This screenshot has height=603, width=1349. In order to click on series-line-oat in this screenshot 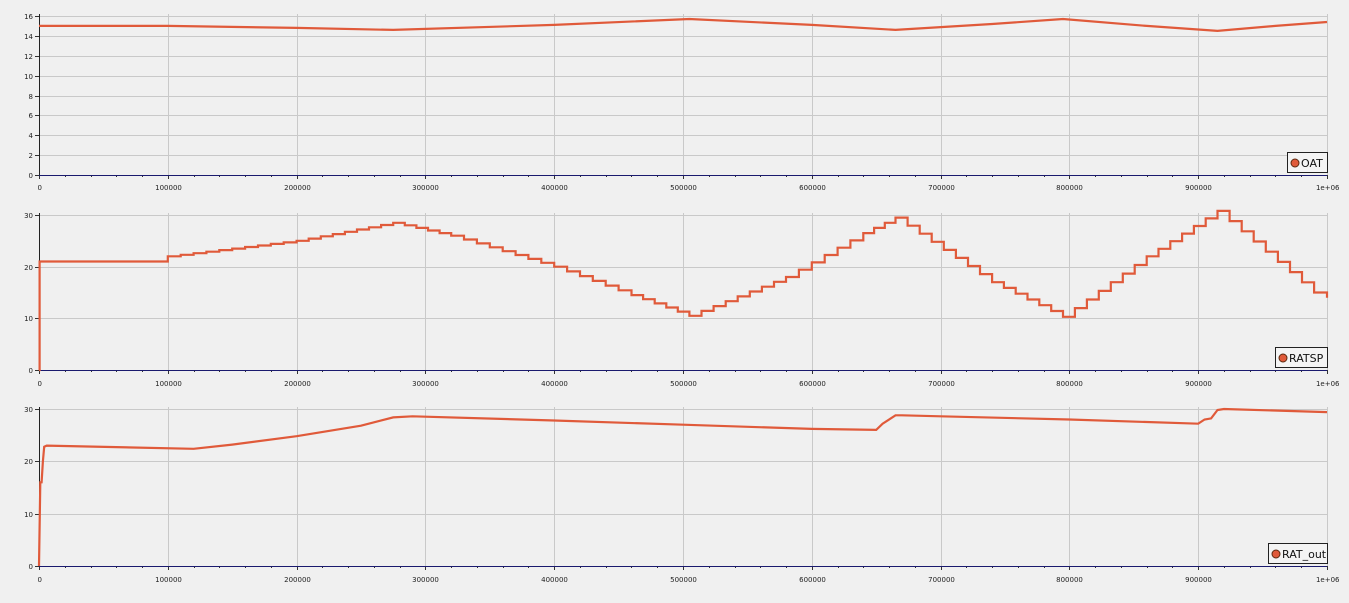, I will do `click(683, 25)`.